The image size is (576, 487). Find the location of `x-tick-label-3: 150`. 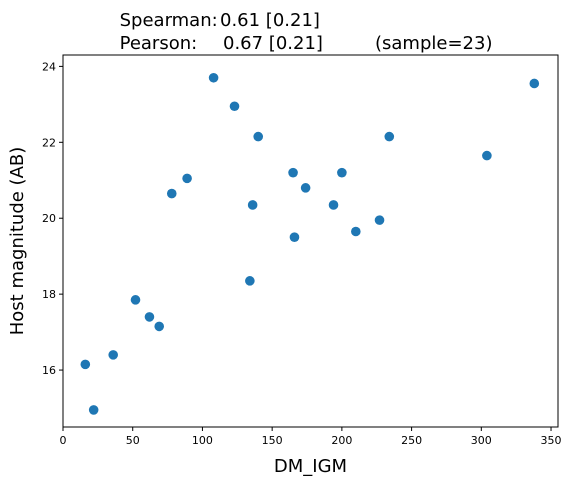

x-tick-label-3: 150 is located at coordinates (272, 440).